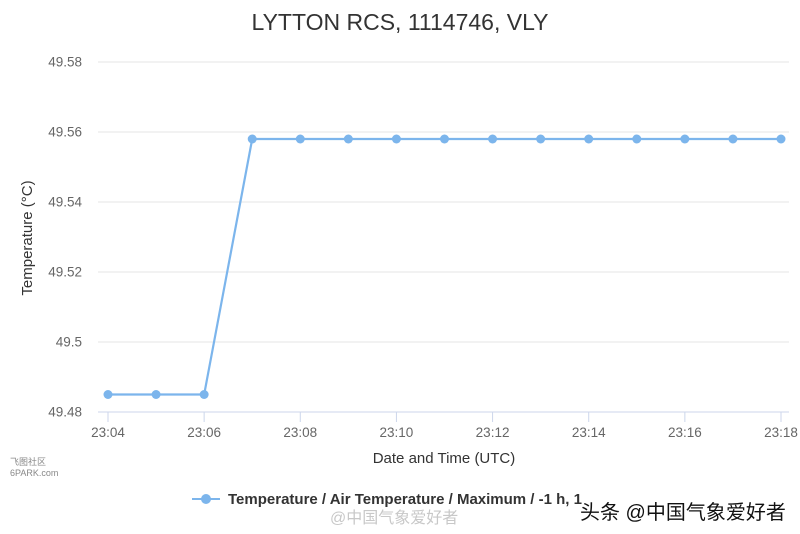 The width and height of the screenshot is (800, 534). Describe the element at coordinates (397, 432) in the screenshot. I see `x-tick-label: 23:10` at that location.